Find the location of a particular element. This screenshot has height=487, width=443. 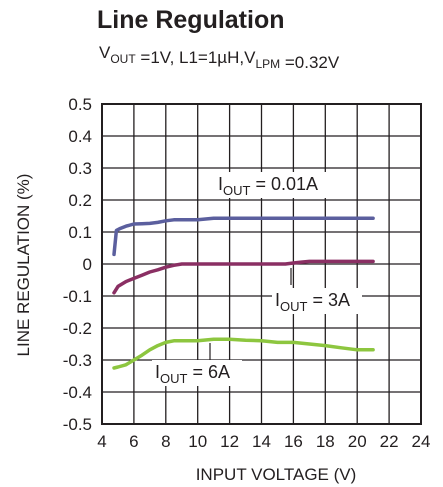

y-tick-label: 0.4 is located at coordinates (80, 136).